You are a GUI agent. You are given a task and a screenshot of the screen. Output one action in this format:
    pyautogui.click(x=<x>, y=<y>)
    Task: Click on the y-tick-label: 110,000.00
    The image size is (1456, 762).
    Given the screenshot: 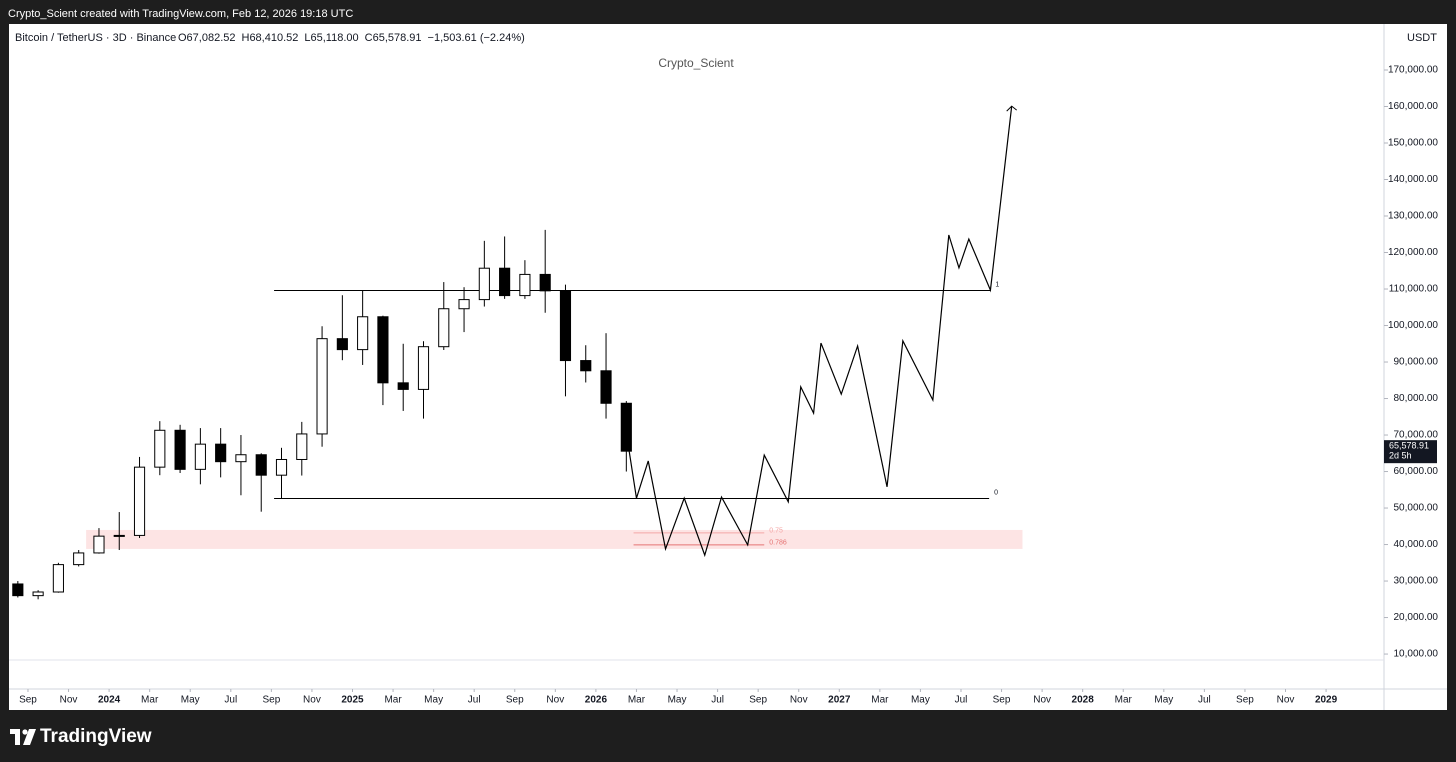 What is the action you would take?
    pyautogui.click(x=1414, y=289)
    